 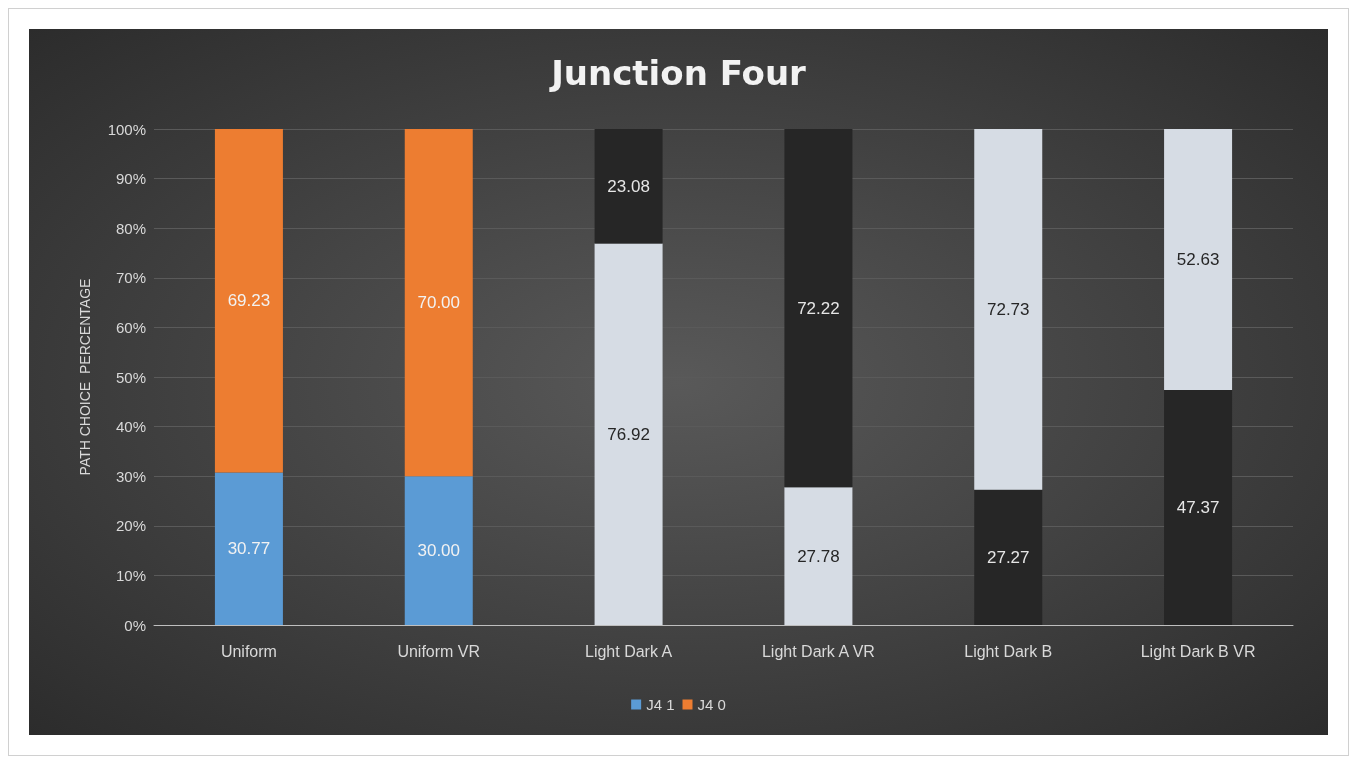 I want to click on y-tick-label: 10%, so click(x=130, y=575).